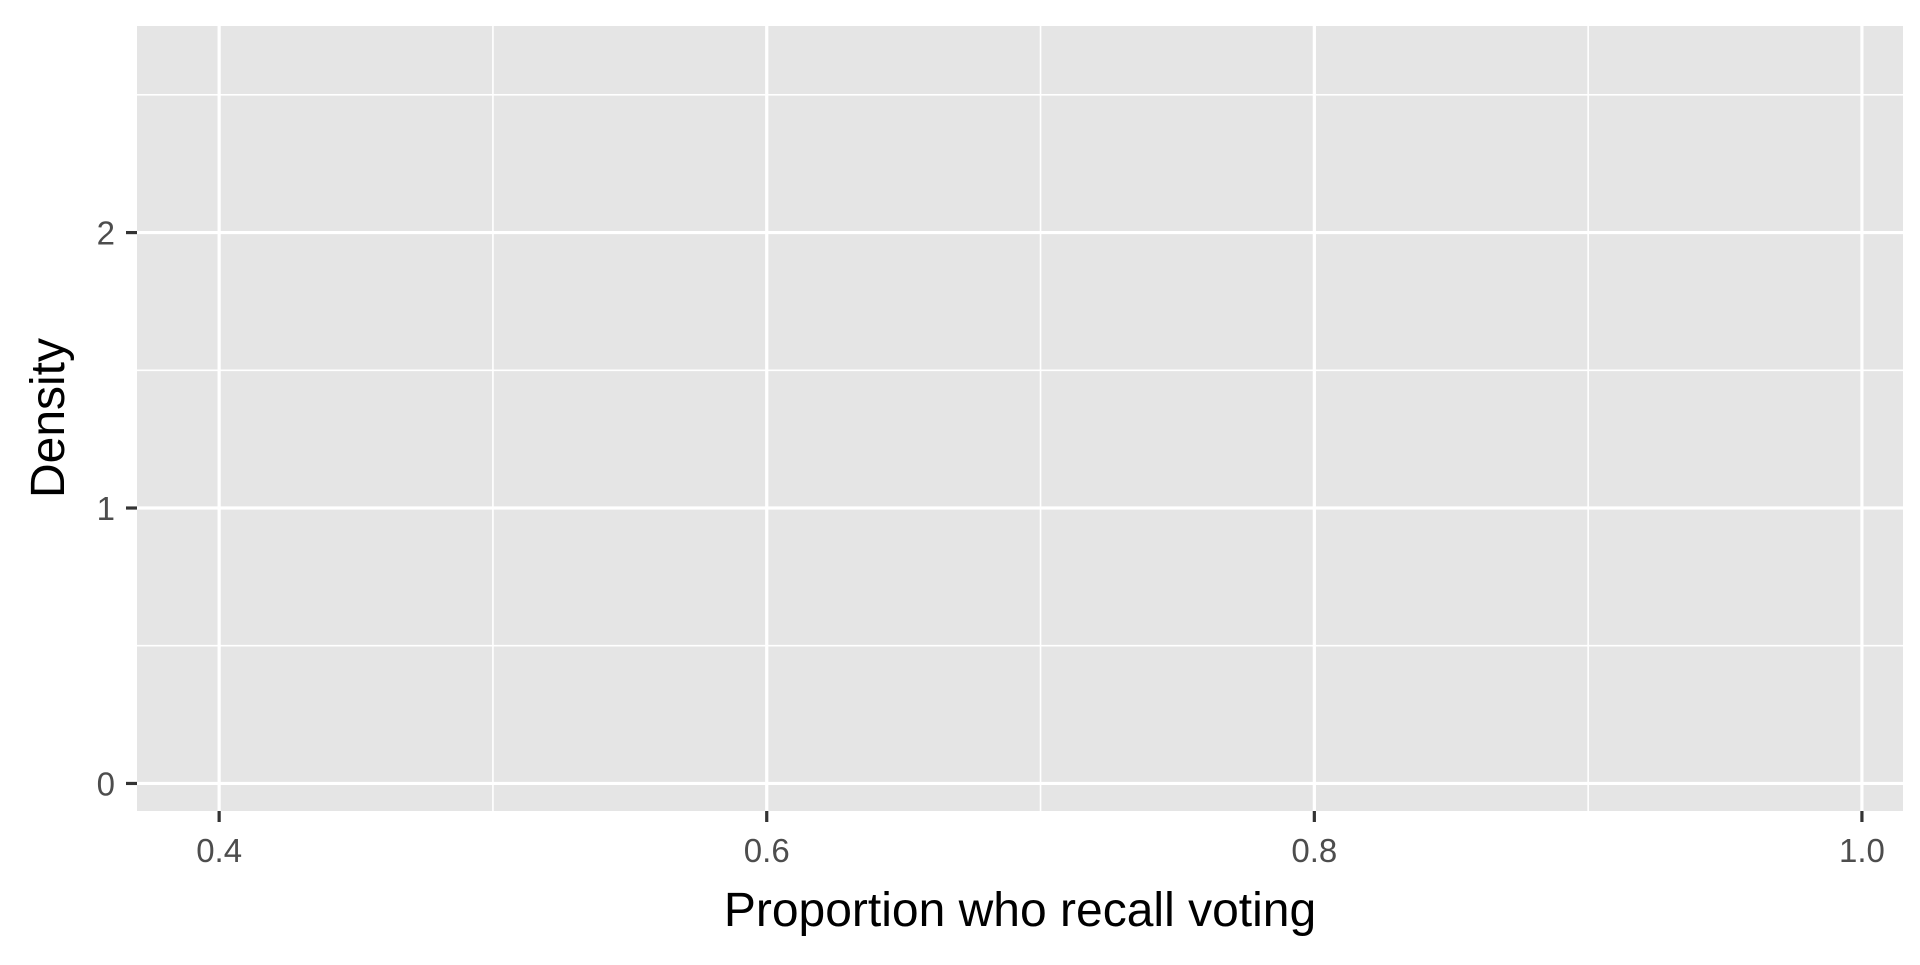 Image resolution: width=1920 pixels, height=965 pixels. I want to click on x-tick-label: 0.6, so click(767, 850).